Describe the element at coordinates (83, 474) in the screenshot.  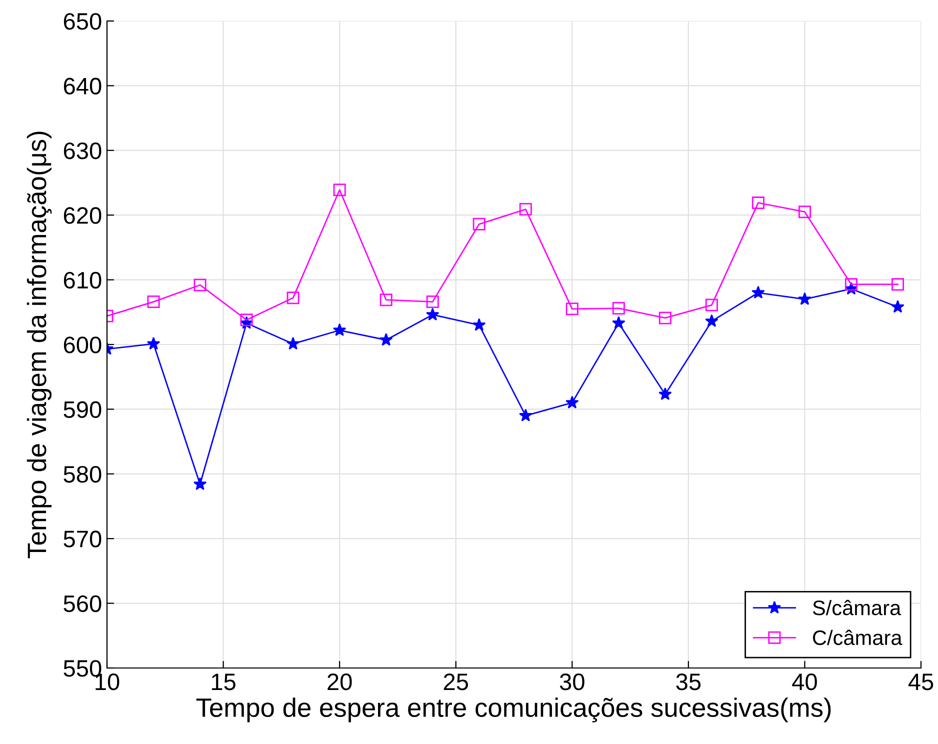
I see `y-tick-label: 580` at that location.